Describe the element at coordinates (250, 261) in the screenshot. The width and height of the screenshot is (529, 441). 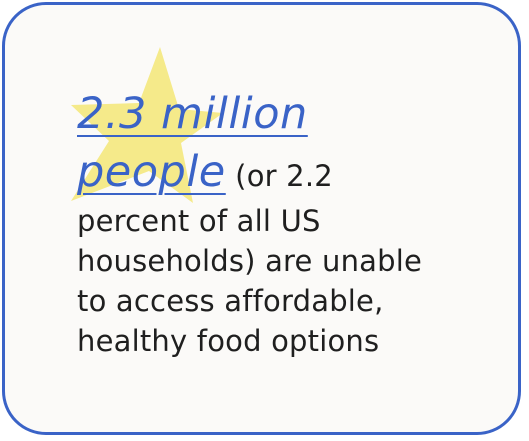
I see `stat-text-part-3: households) are unable` at that location.